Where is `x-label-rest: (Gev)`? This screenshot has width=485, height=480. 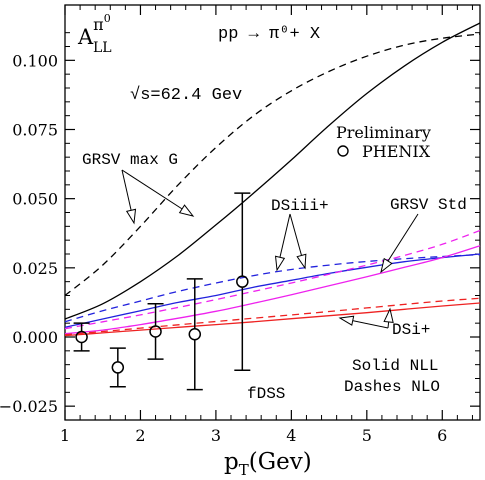 x-label-rest: (Gev) is located at coordinates (280, 462).